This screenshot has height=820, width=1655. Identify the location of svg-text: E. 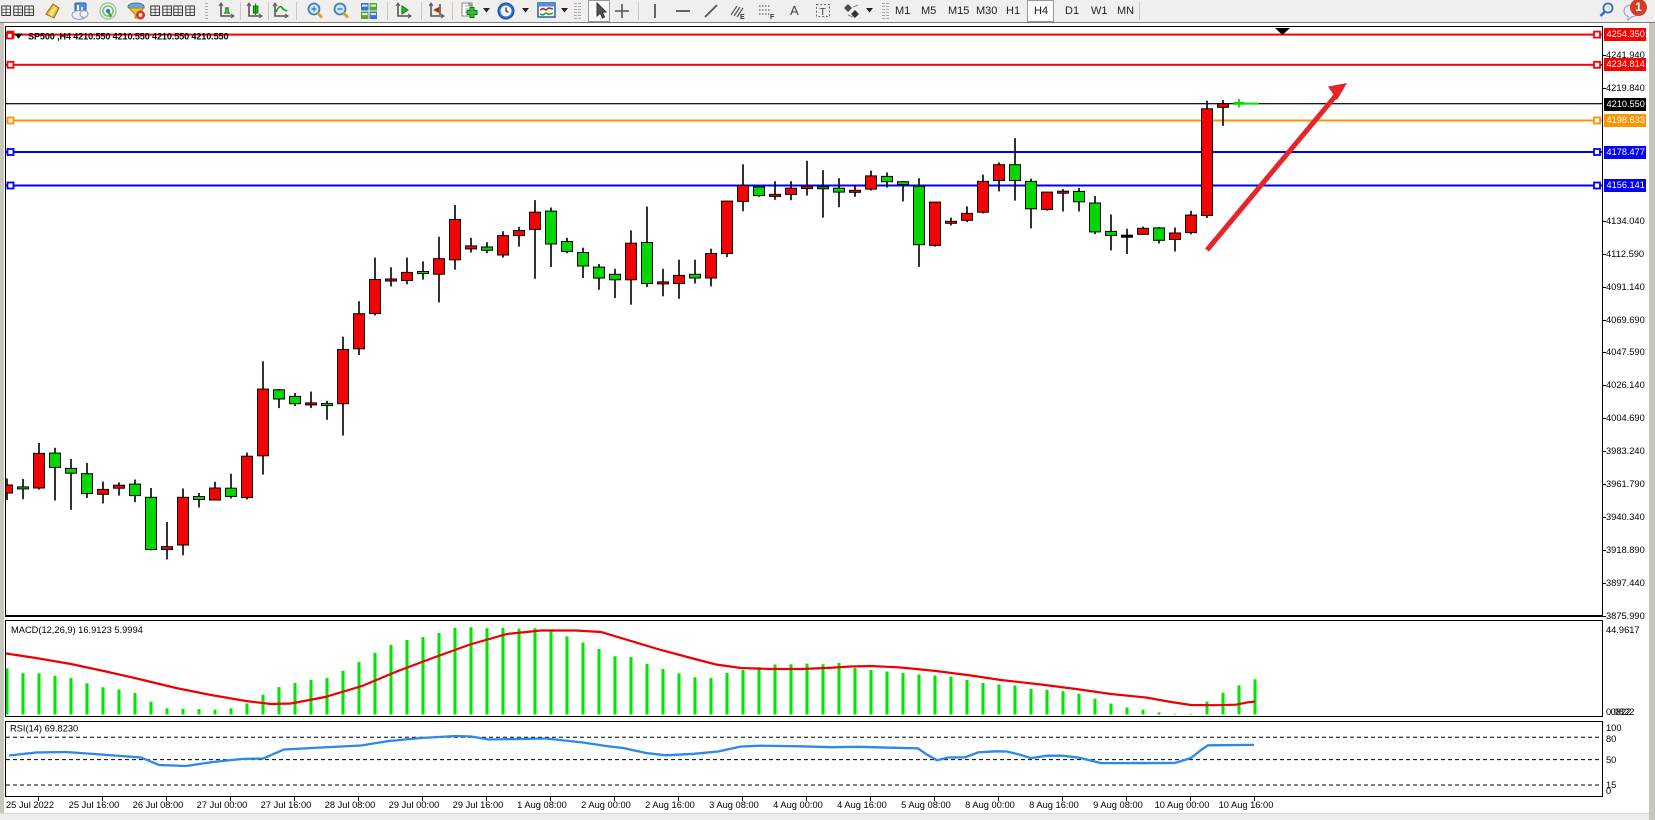
(742, 17).